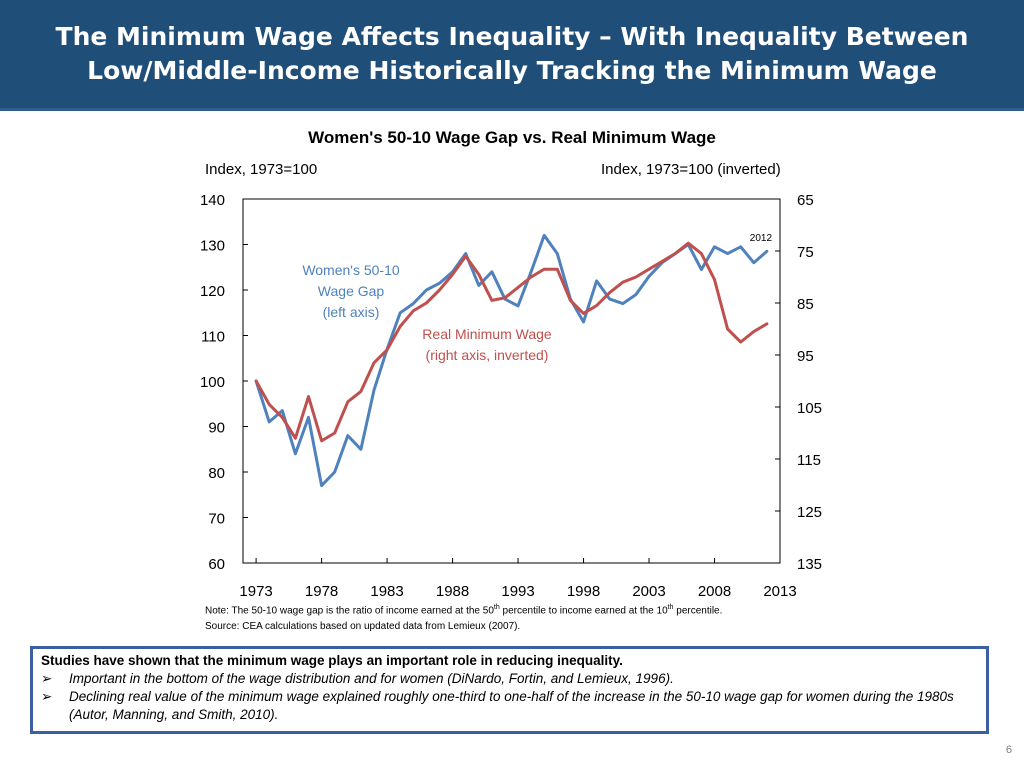 The image size is (1024, 768). What do you see at coordinates (761, 238) in the screenshot?
I see `end-year-label: 2012` at bounding box center [761, 238].